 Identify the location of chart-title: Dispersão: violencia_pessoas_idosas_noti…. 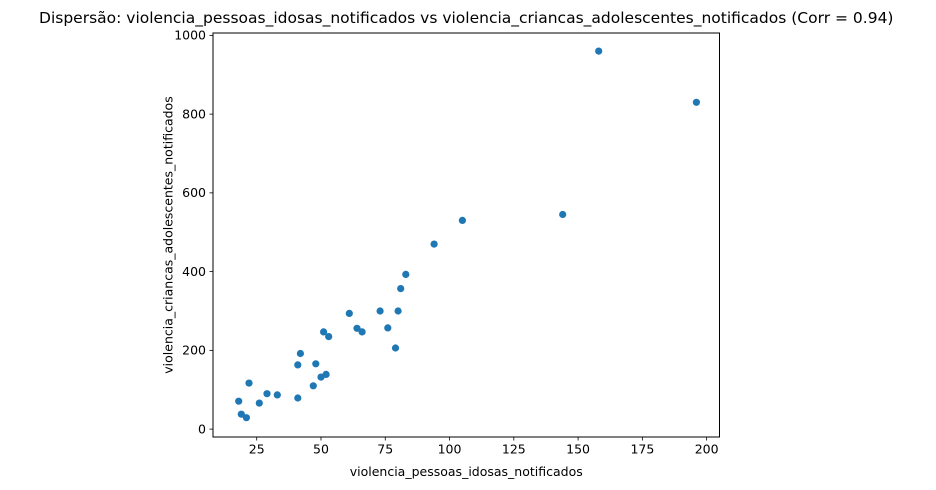
(466, 18).